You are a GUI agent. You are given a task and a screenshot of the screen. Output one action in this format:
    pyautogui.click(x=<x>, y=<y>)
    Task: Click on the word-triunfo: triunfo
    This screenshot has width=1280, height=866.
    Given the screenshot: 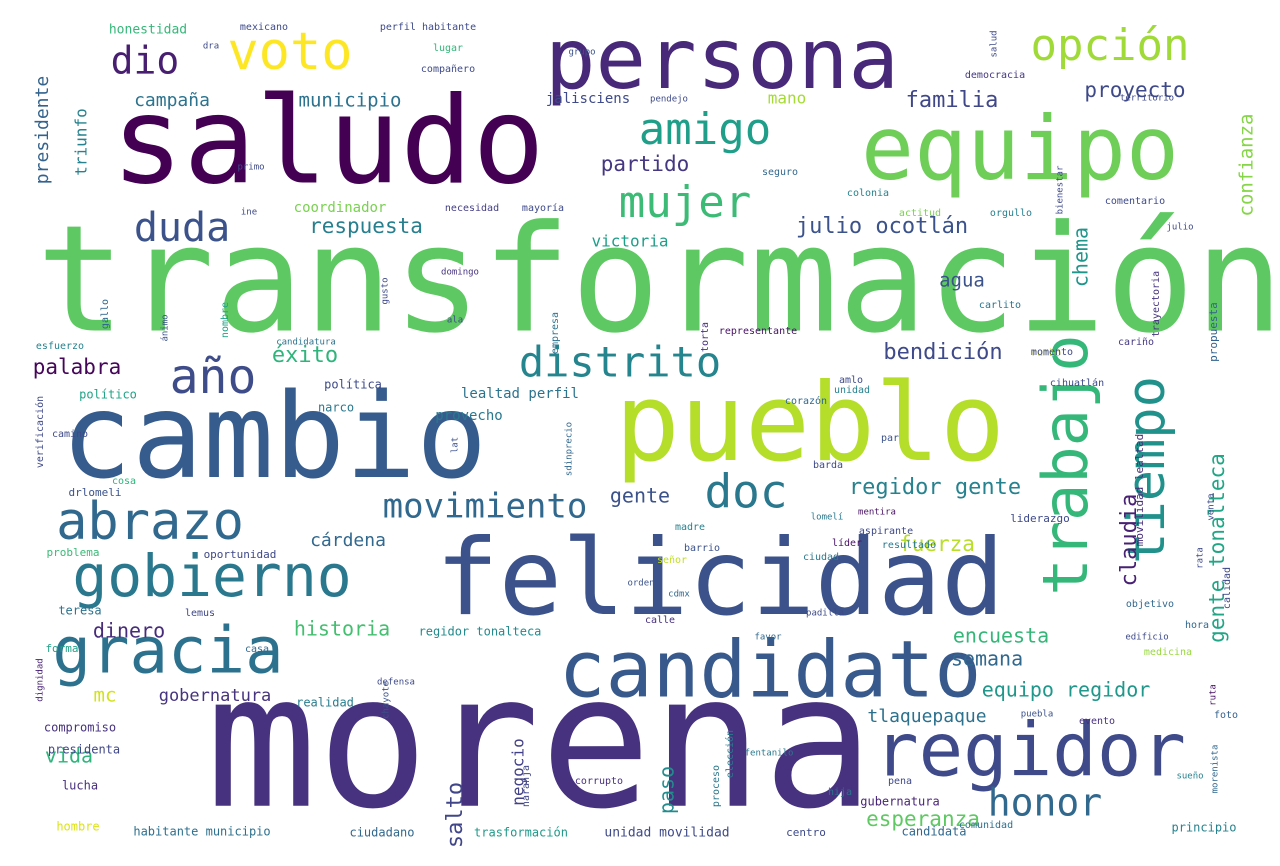 What is the action you would take?
    pyautogui.click(x=81, y=141)
    